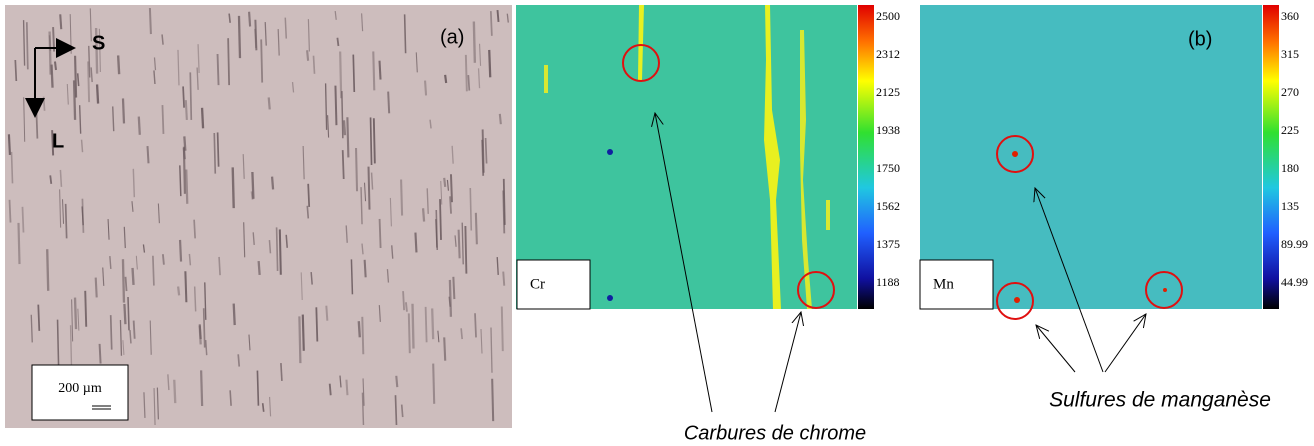  Describe the element at coordinates (888, 130) in the screenshot. I see `colorbar-label: 1938` at that location.